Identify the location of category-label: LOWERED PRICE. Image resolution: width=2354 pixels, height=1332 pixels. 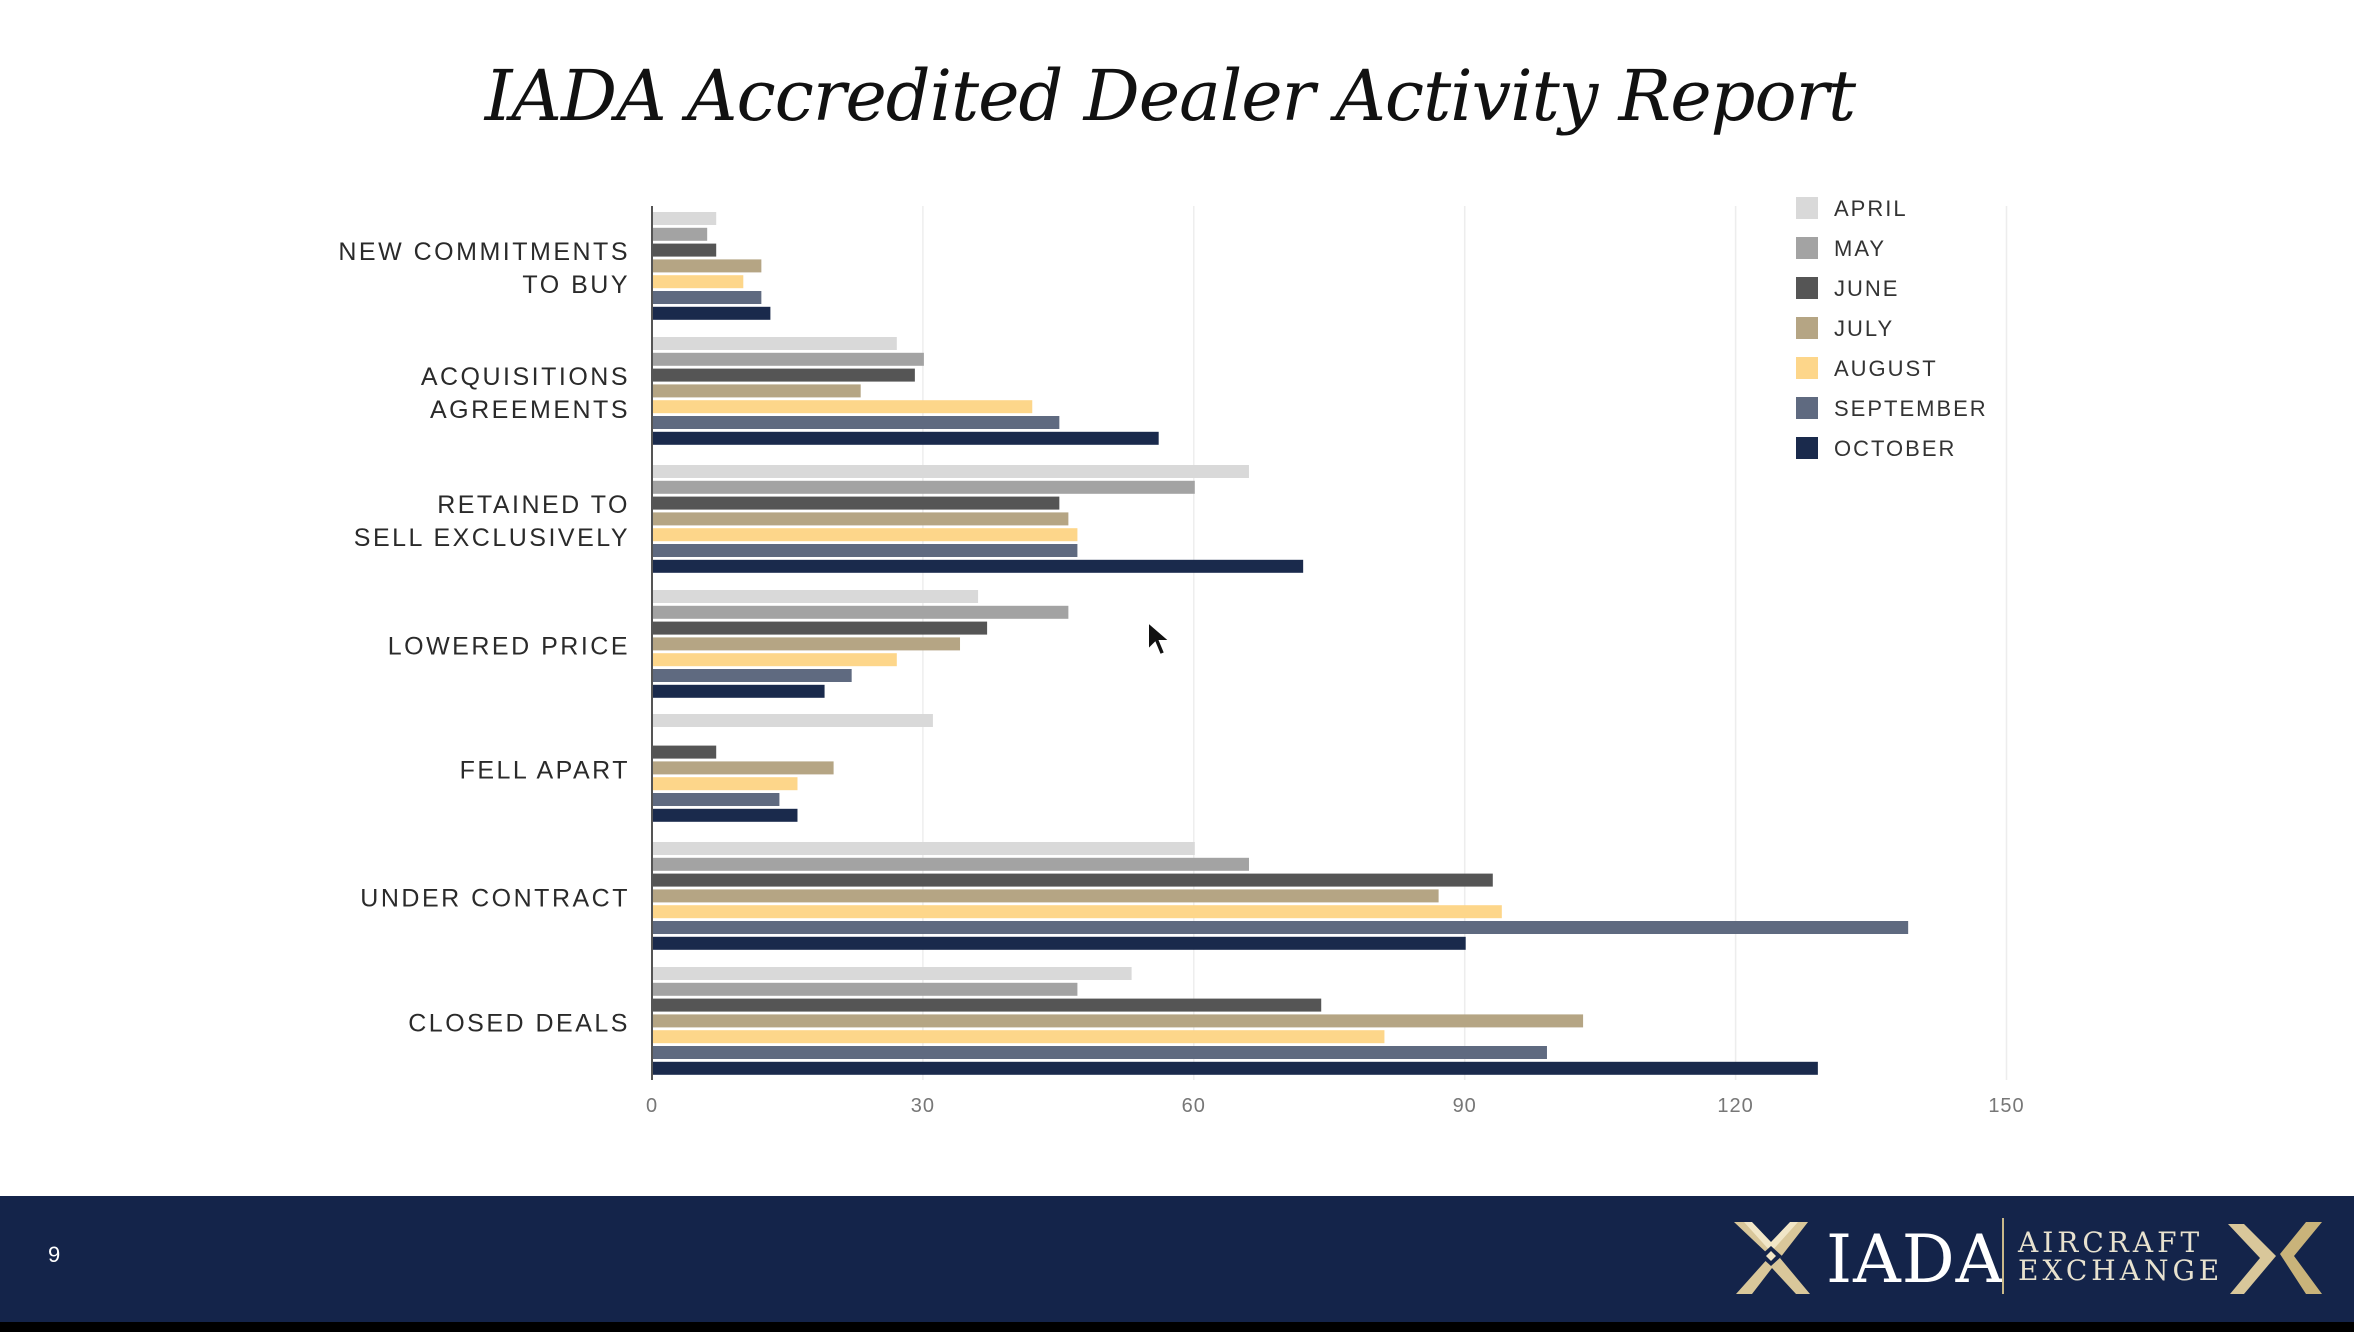
(509, 646).